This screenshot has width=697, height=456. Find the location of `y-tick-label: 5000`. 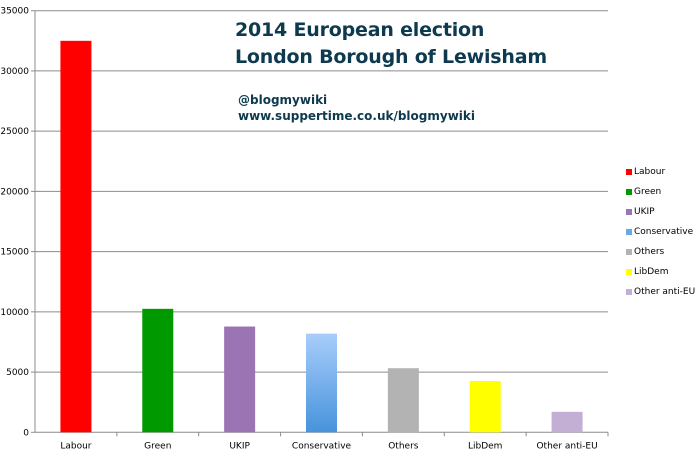

y-tick-label: 5000 is located at coordinates (17, 373).